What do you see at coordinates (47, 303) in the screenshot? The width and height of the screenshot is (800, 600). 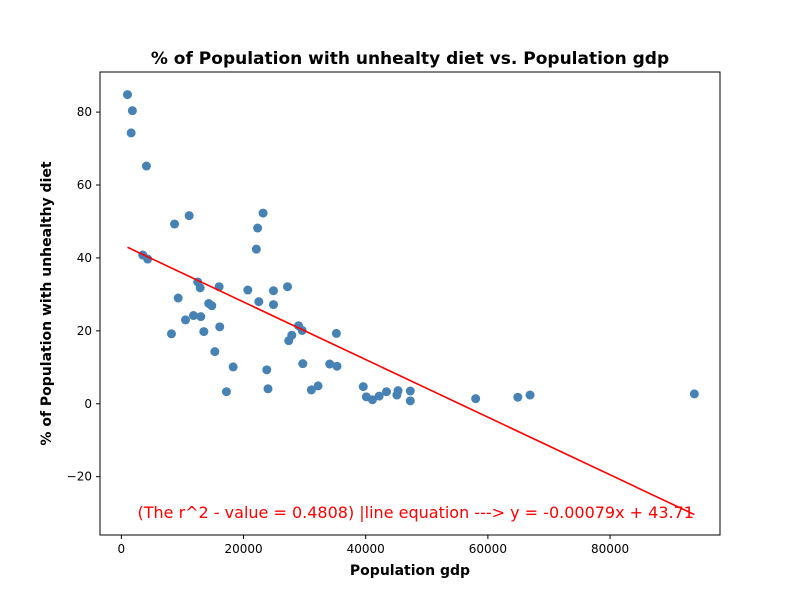 I see `y-axis-label: % of Population with unhealthy diet` at bounding box center [47, 303].